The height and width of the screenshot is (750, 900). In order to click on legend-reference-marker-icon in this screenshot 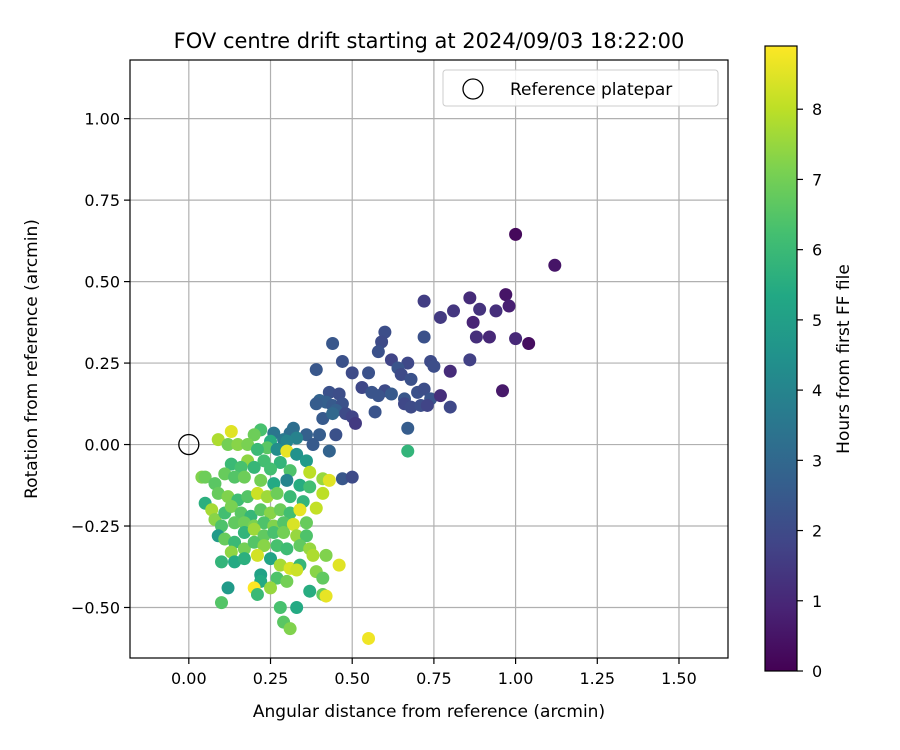, I will do `click(473, 89)`.